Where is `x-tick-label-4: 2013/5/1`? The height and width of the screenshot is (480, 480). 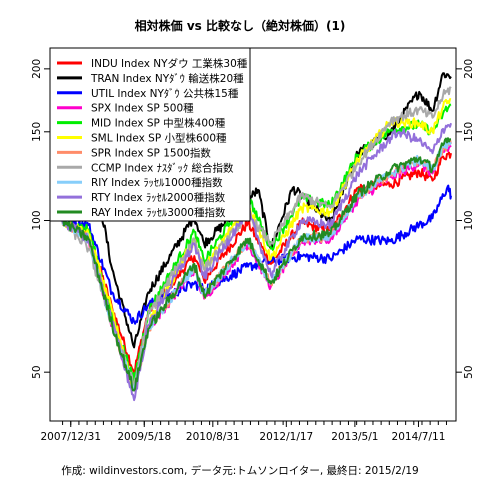
x-tick-label-4: 2013/5/1 is located at coordinates (354, 437).